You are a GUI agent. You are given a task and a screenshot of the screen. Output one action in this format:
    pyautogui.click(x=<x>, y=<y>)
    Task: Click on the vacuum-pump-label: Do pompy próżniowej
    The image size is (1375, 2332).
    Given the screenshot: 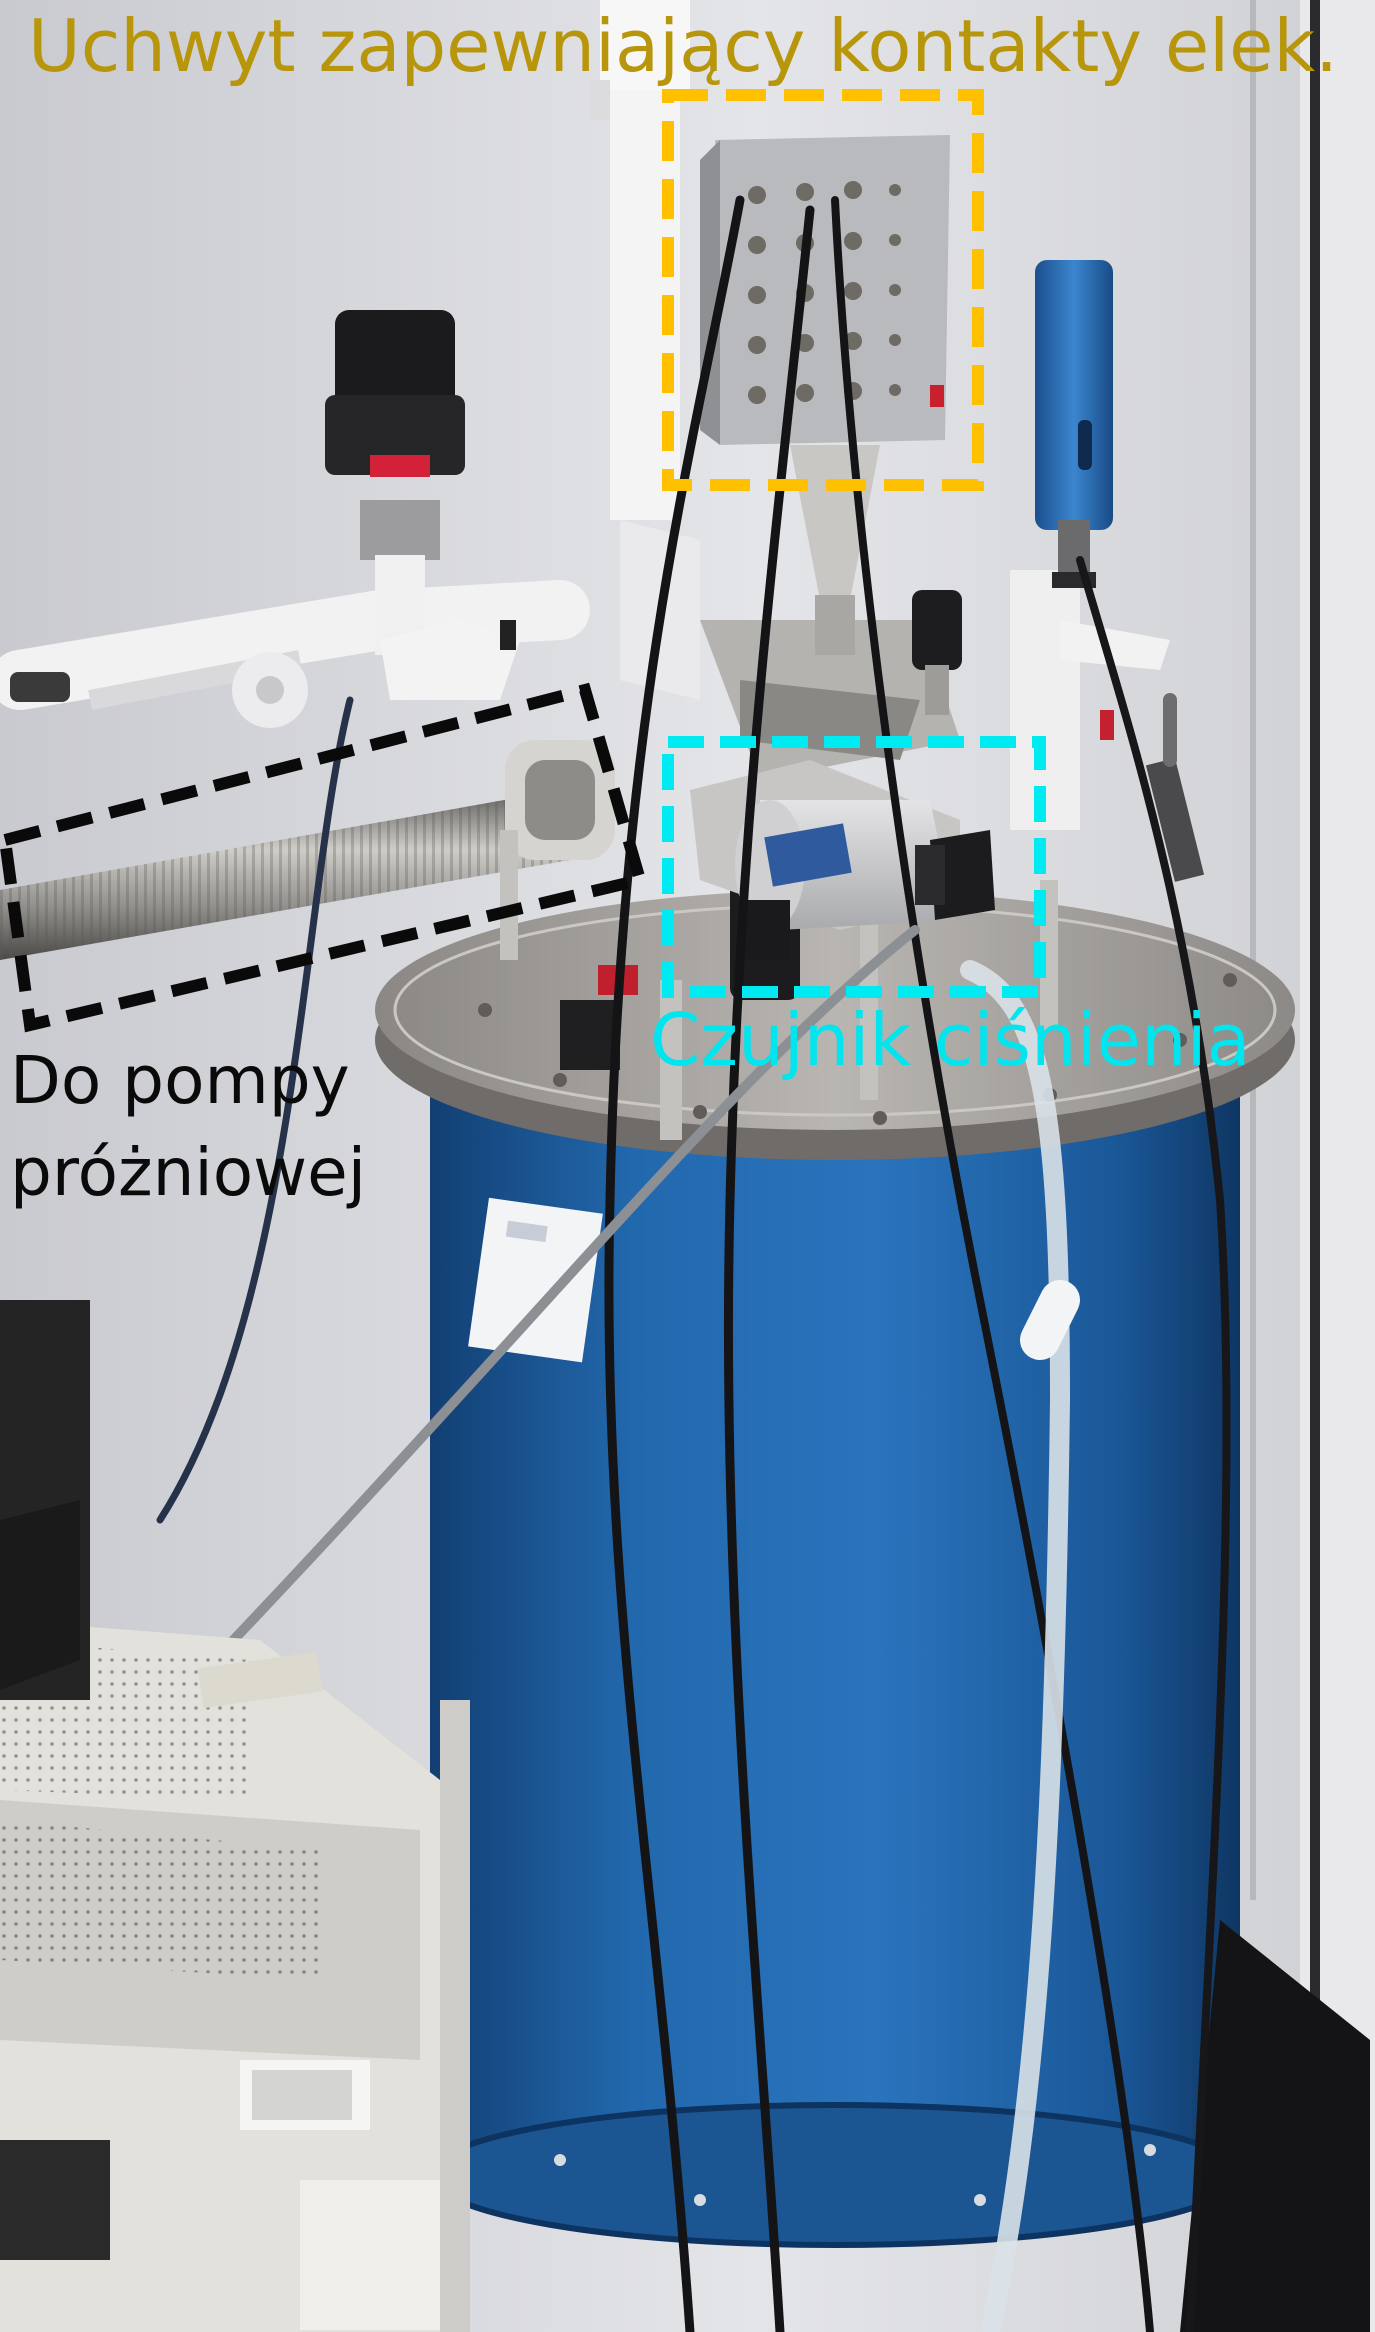 What is the action you would take?
    pyautogui.click(x=188, y=1127)
    